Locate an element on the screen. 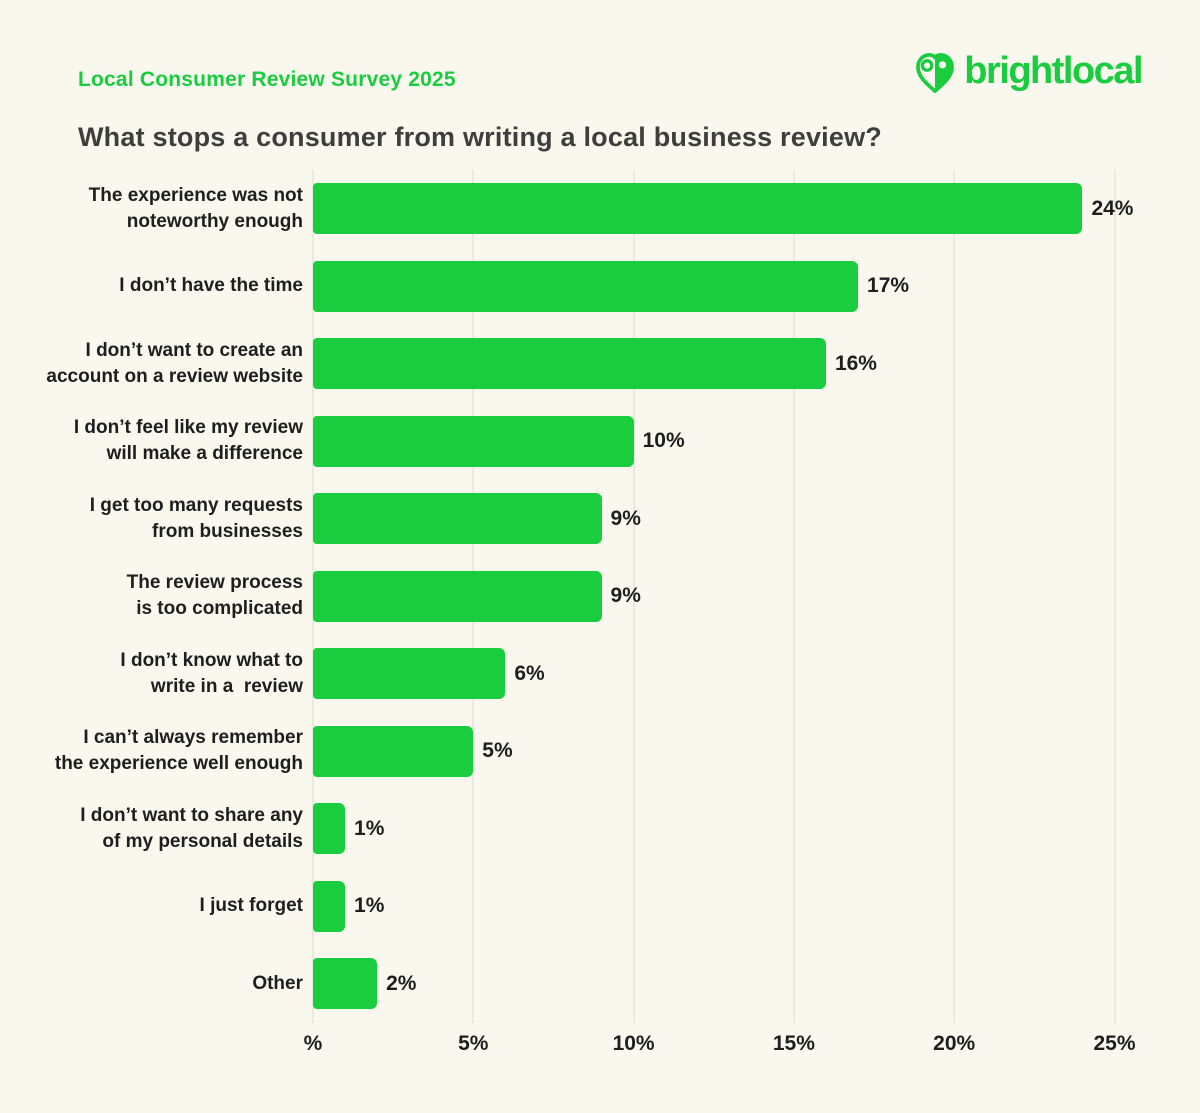 This screenshot has width=1200, height=1113. bar-label-5: The review process is too complicated is located at coordinates (214, 596).